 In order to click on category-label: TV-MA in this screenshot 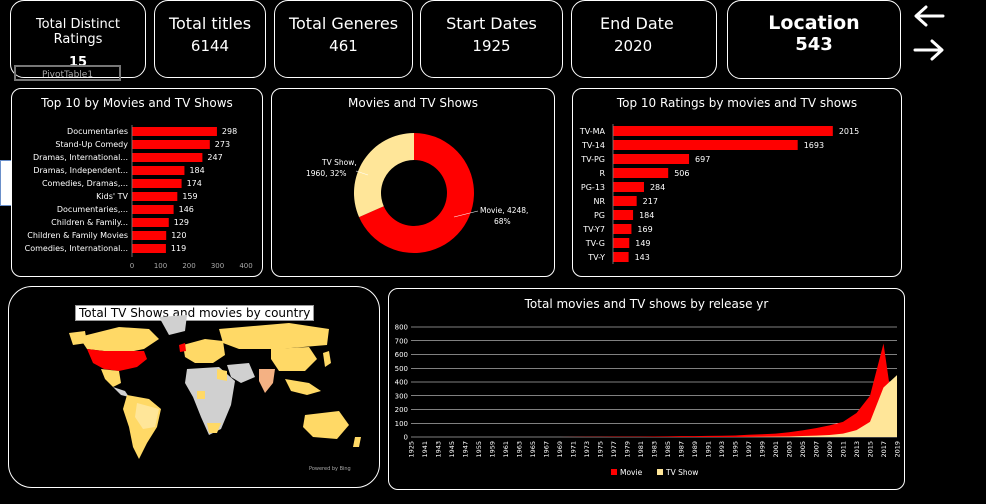, I will do `click(592, 131)`.